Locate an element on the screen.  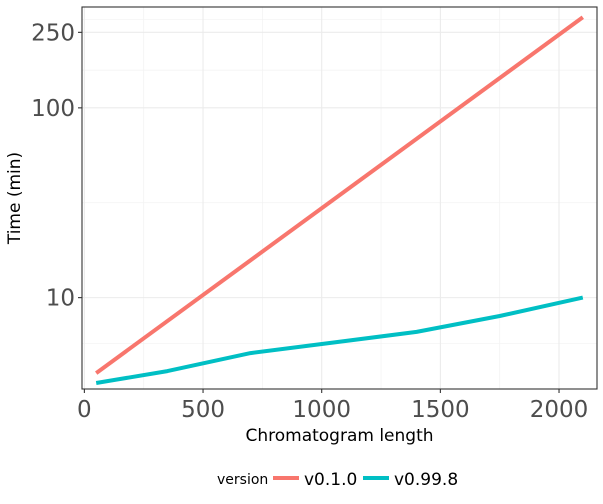
legend: version v0.1.0 v0.99.8 is located at coordinates (337, 480).